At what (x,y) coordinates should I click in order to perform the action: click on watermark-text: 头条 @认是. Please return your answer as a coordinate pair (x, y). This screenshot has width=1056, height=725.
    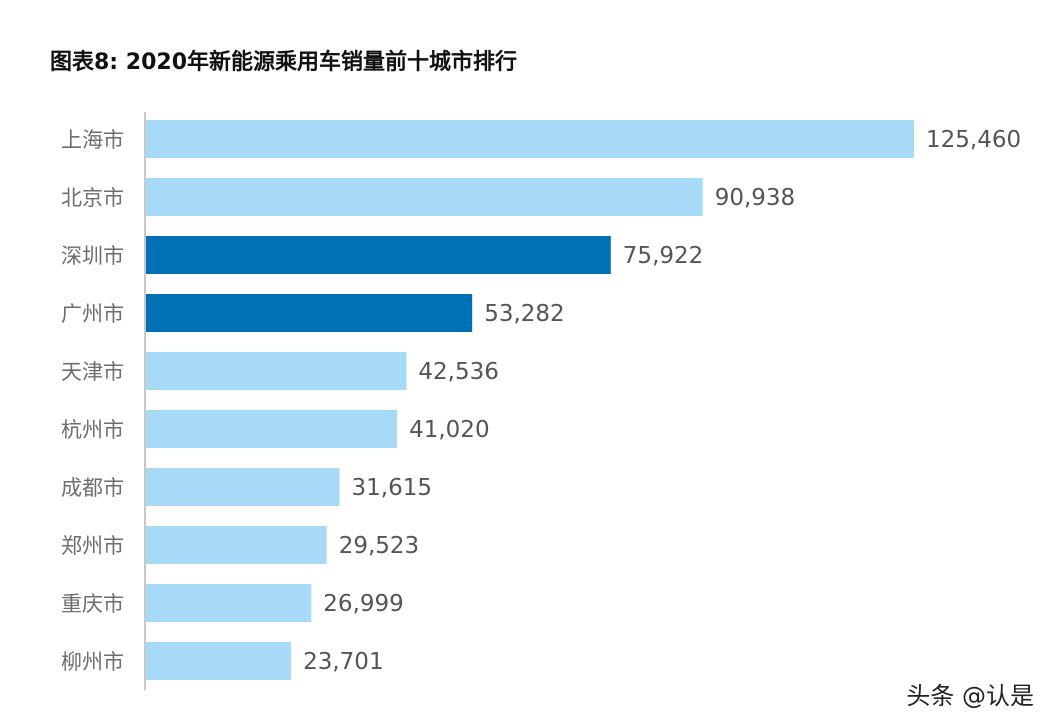
    Looking at the image, I should click on (970, 696).